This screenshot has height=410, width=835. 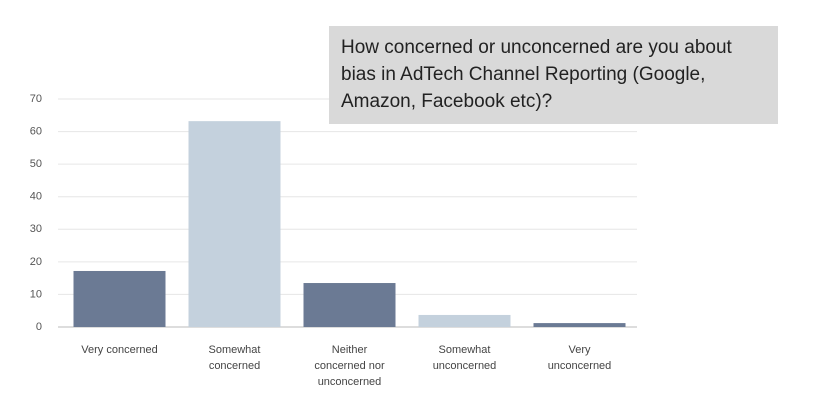 I want to click on y-tick-label: 40, so click(x=36, y=197).